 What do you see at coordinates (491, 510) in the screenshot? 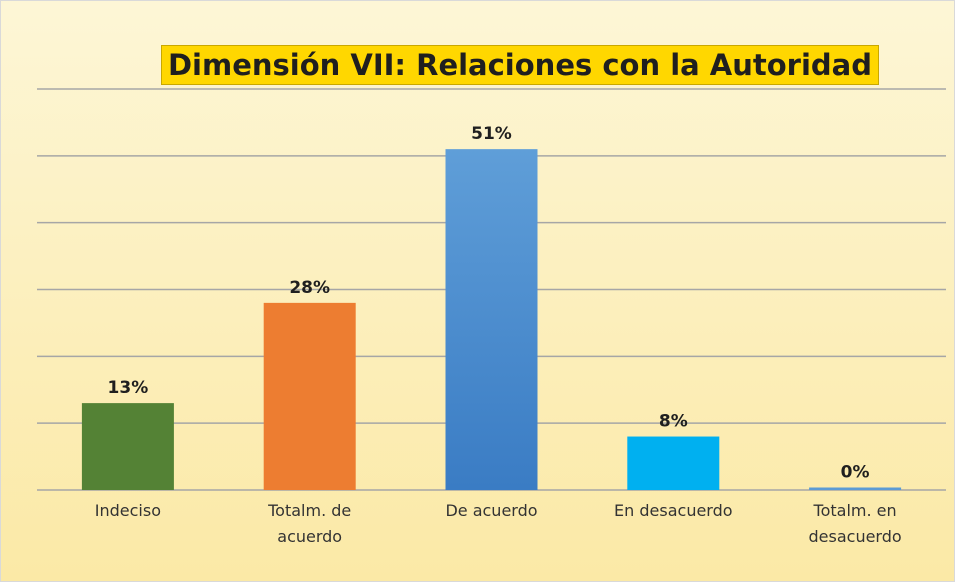
I see `x-tick-label: De acuerdo` at bounding box center [491, 510].